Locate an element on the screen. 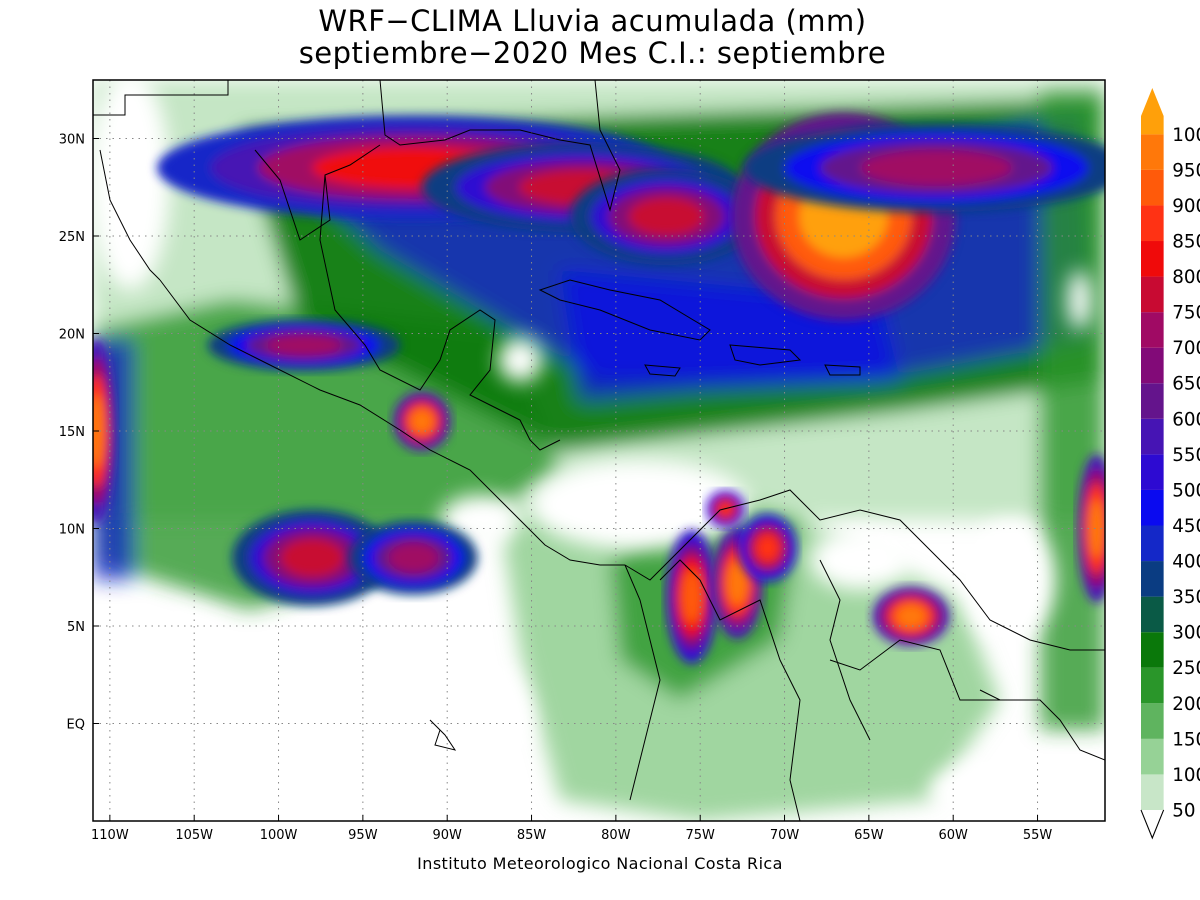  lat-tick-label: 5N is located at coordinates (76, 627).